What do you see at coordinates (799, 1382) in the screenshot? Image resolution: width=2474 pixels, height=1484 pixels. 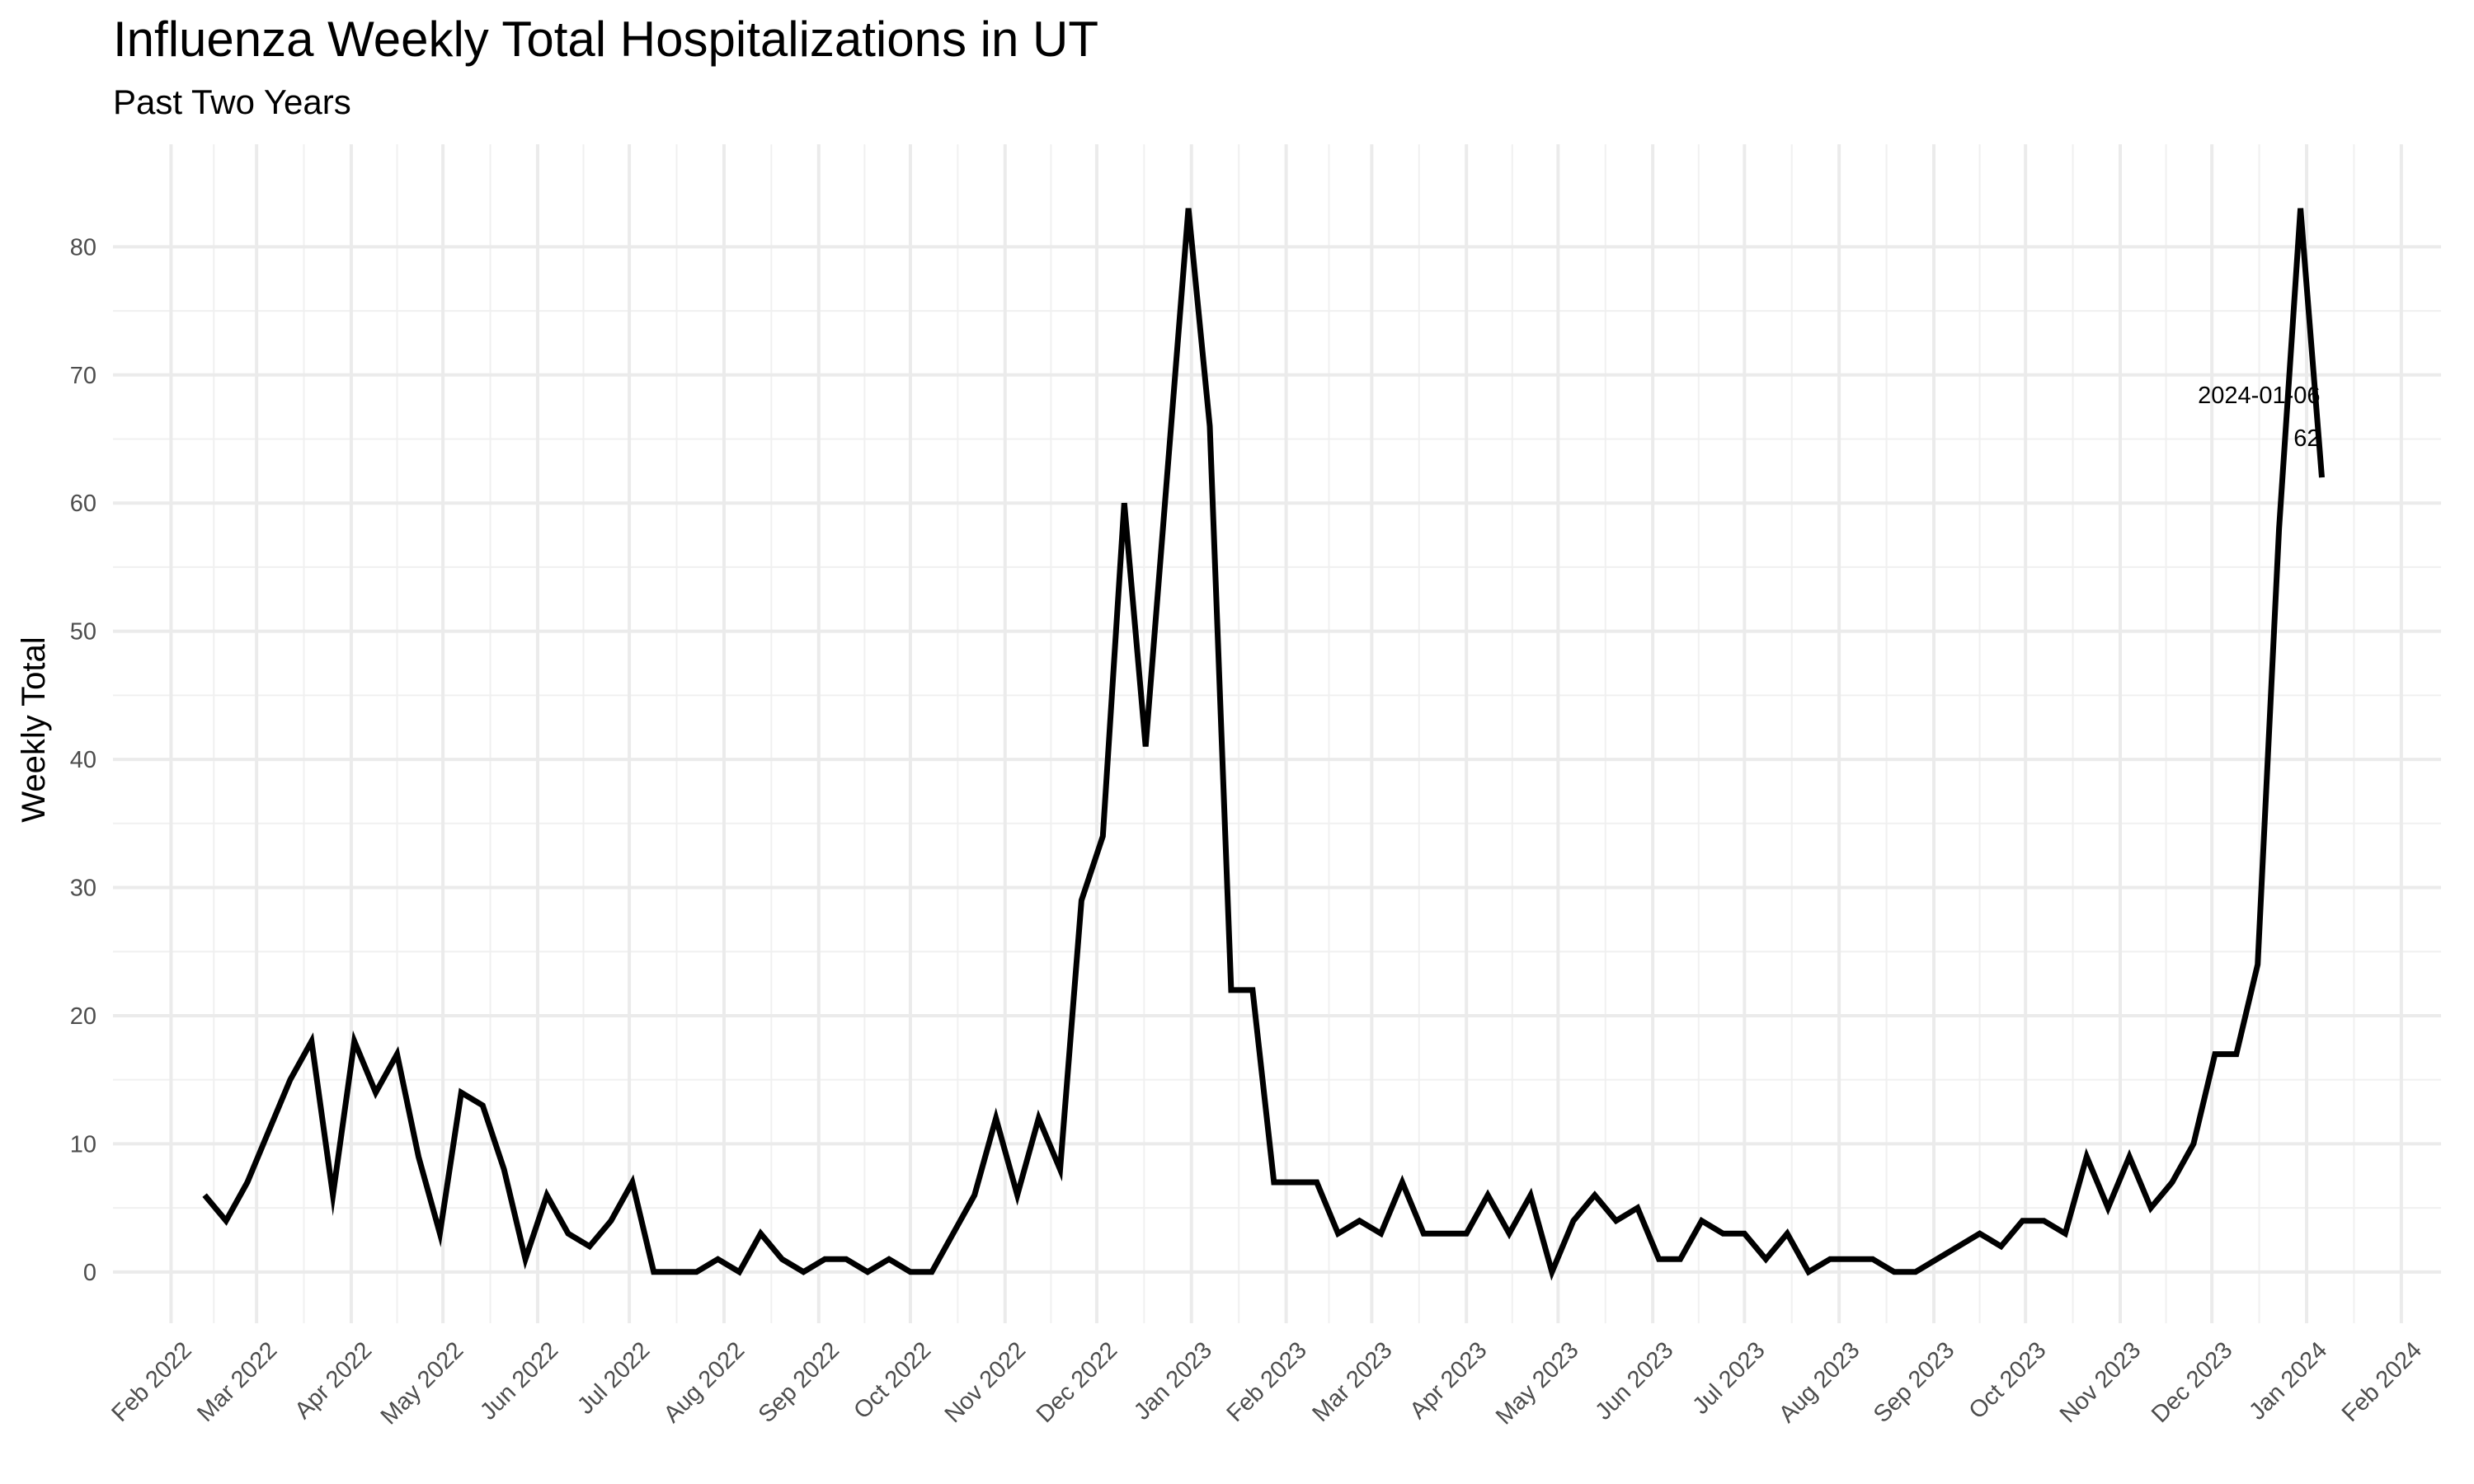 I see `x-tick-label: Sep 2022` at bounding box center [799, 1382].